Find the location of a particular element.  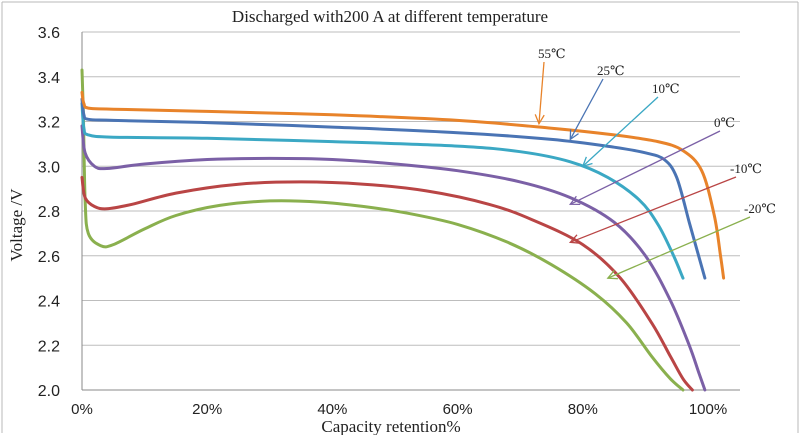

series-label: 0℃ is located at coordinates (724, 122).